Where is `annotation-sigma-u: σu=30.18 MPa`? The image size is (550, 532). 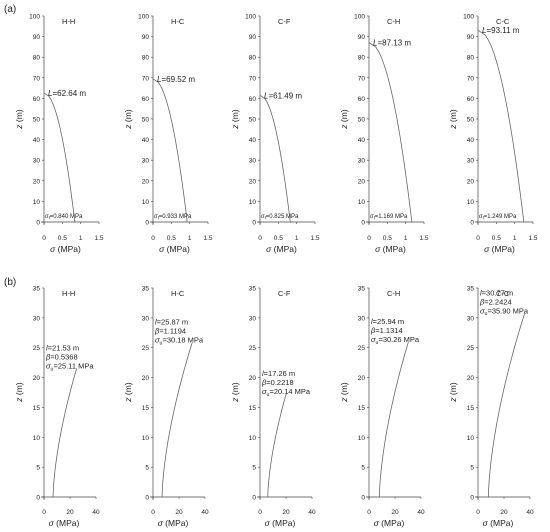
annotation-sigma-u: σu=30.18 MPa is located at coordinates (179, 341).